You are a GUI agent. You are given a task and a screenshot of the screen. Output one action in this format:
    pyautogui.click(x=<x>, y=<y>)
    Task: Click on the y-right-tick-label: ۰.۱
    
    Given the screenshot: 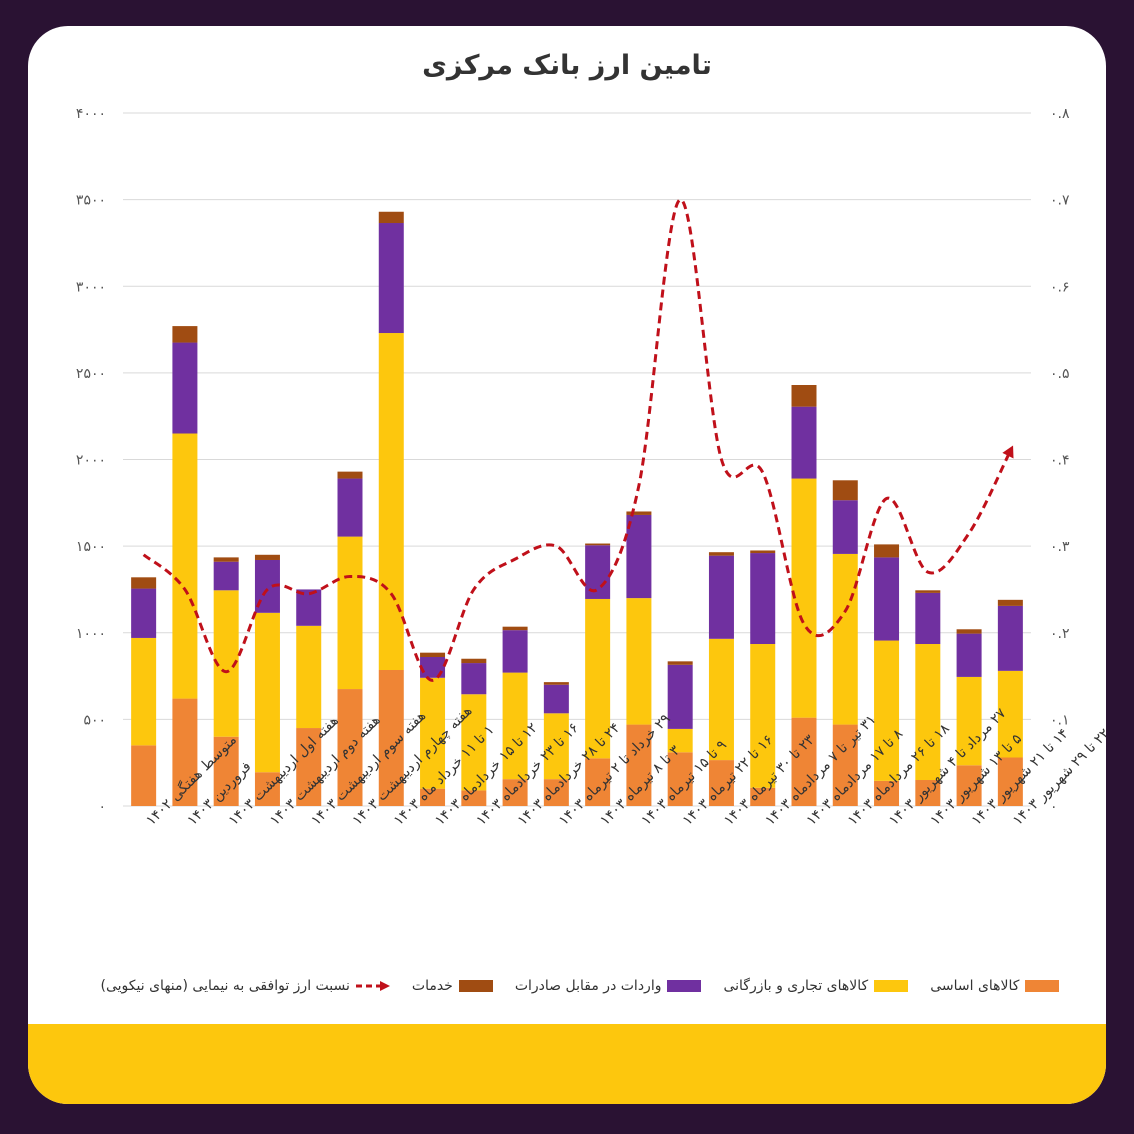 What is the action you would take?
    pyautogui.click(x=1060, y=720)
    